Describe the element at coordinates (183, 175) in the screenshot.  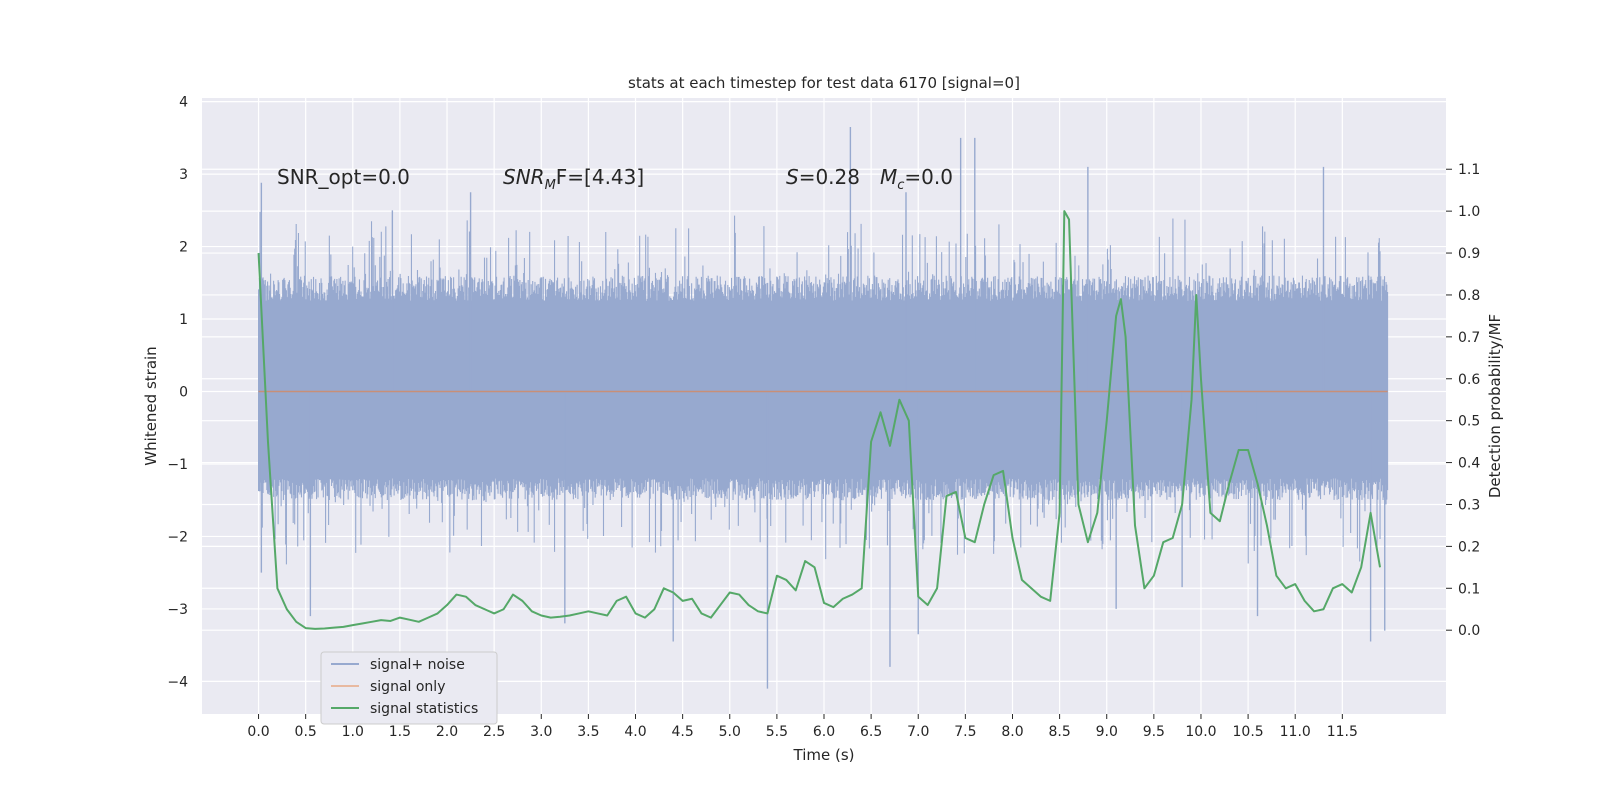
I see `y-tick-label-1: 3` at that location.